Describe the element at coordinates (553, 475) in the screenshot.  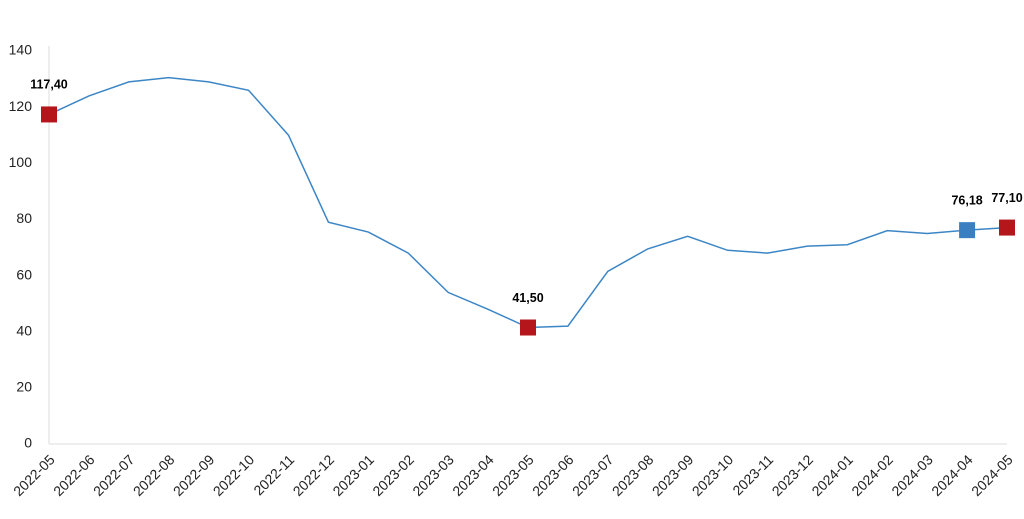
I see `x-tick-label: 2023-06` at that location.